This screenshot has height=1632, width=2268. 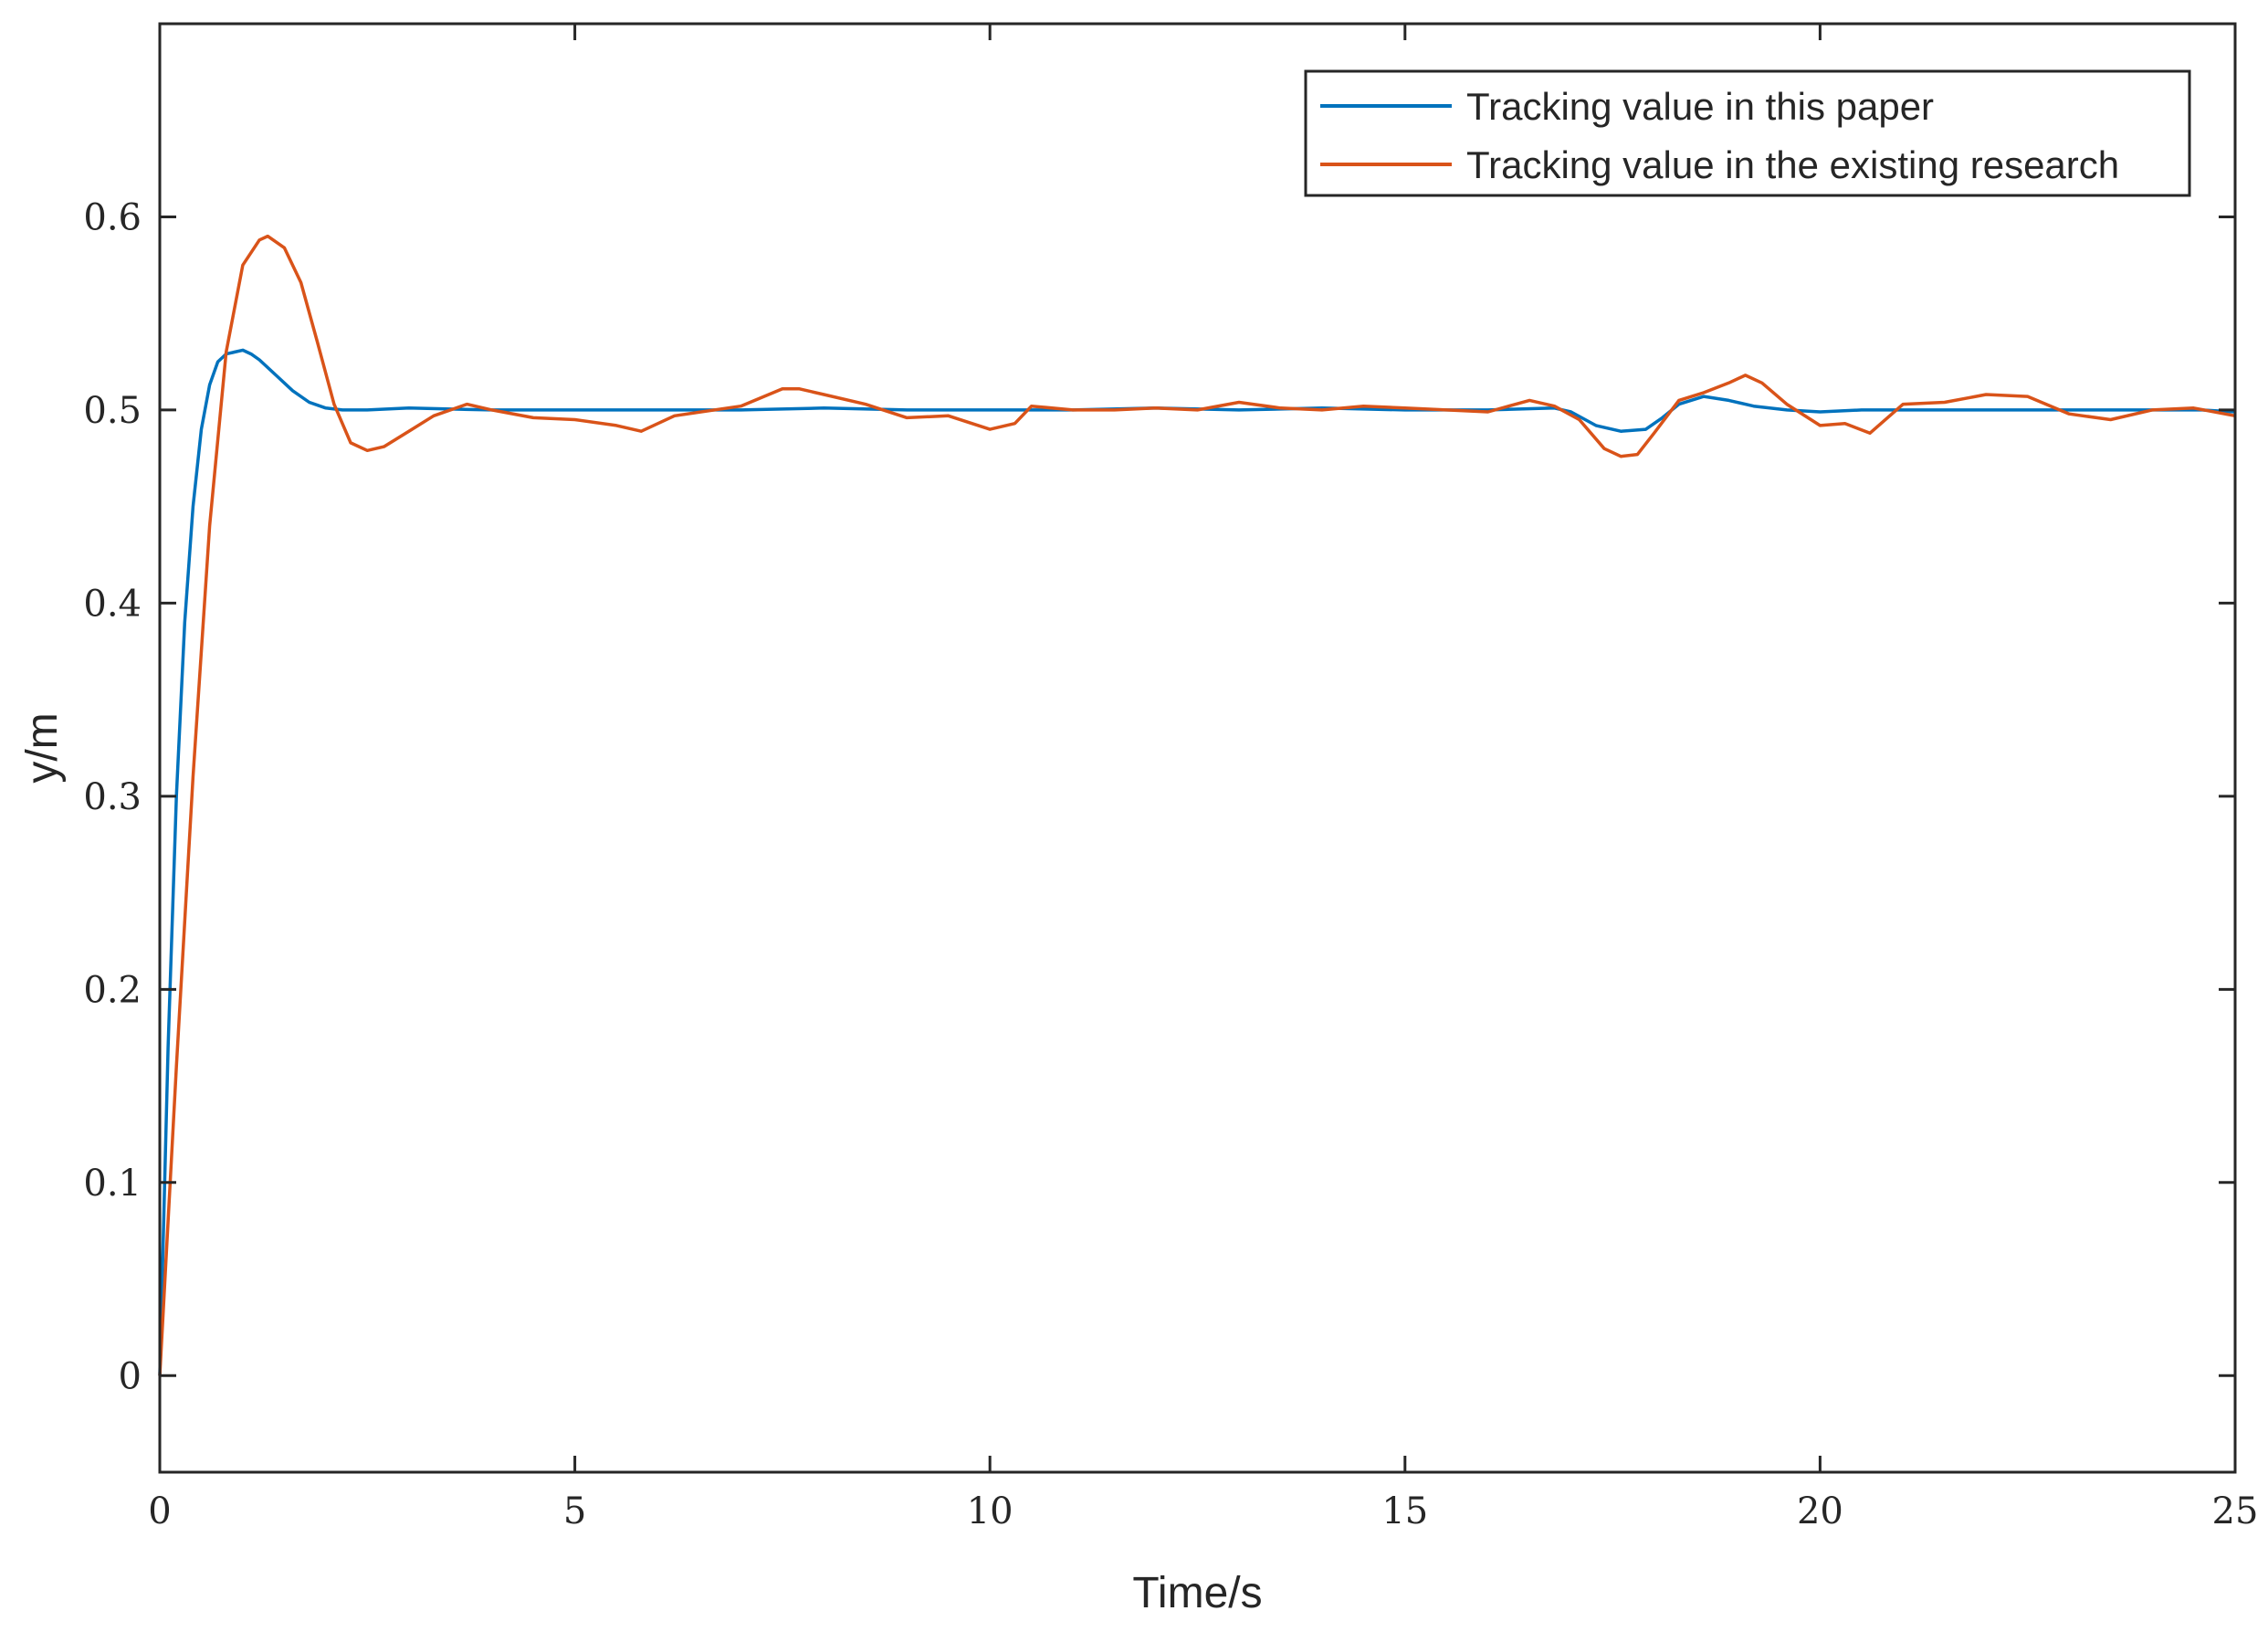 What do you see at coordinates (130, 1376) in the screenshot?
I see `y-tick-label: 0` at bounding box center [130, 1376].